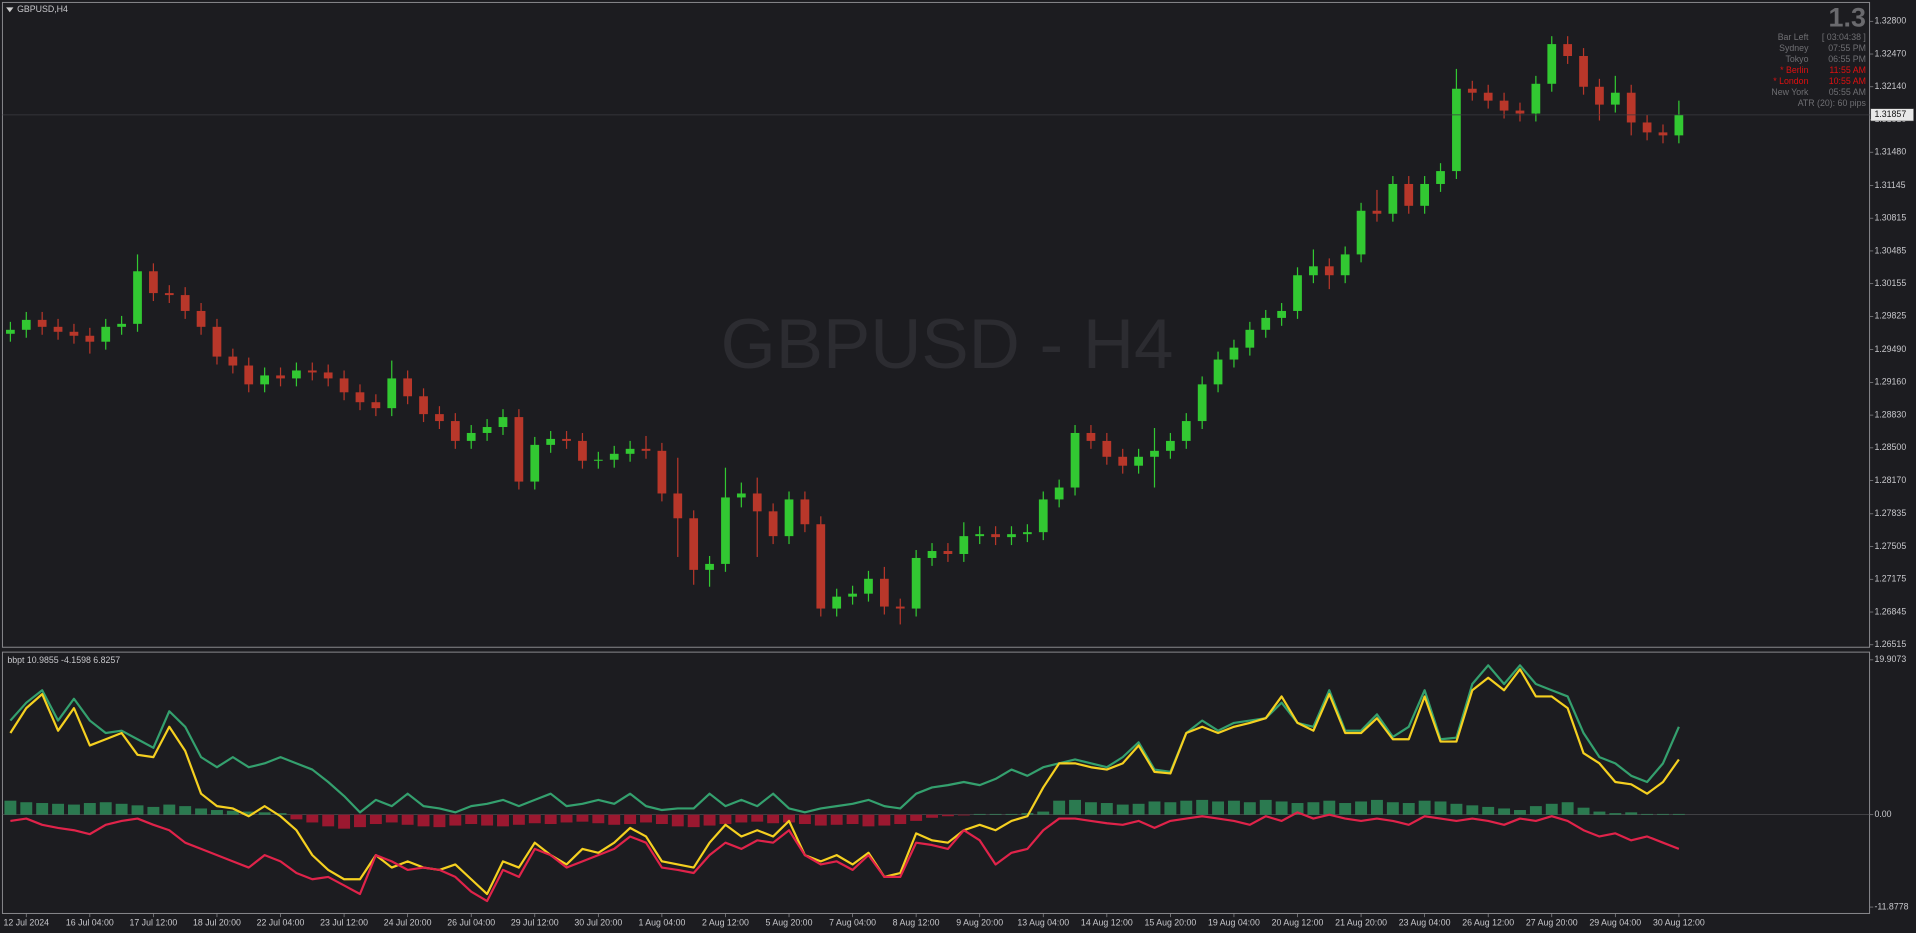 The width and height of the screenshot is (1916, 933). I want to click on x-tick-label: 30 Aug 12:00, so click(1679, 923).